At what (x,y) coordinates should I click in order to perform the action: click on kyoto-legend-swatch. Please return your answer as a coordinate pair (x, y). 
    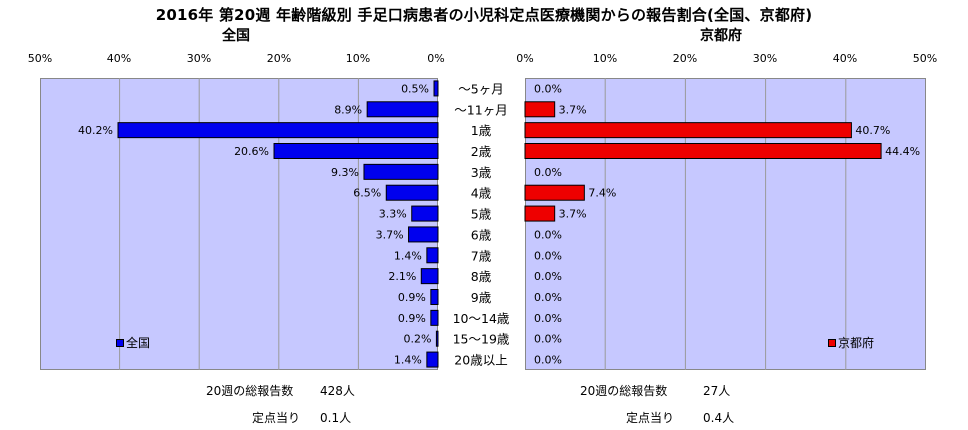
    Looking at the image, I should click on (832, 342).